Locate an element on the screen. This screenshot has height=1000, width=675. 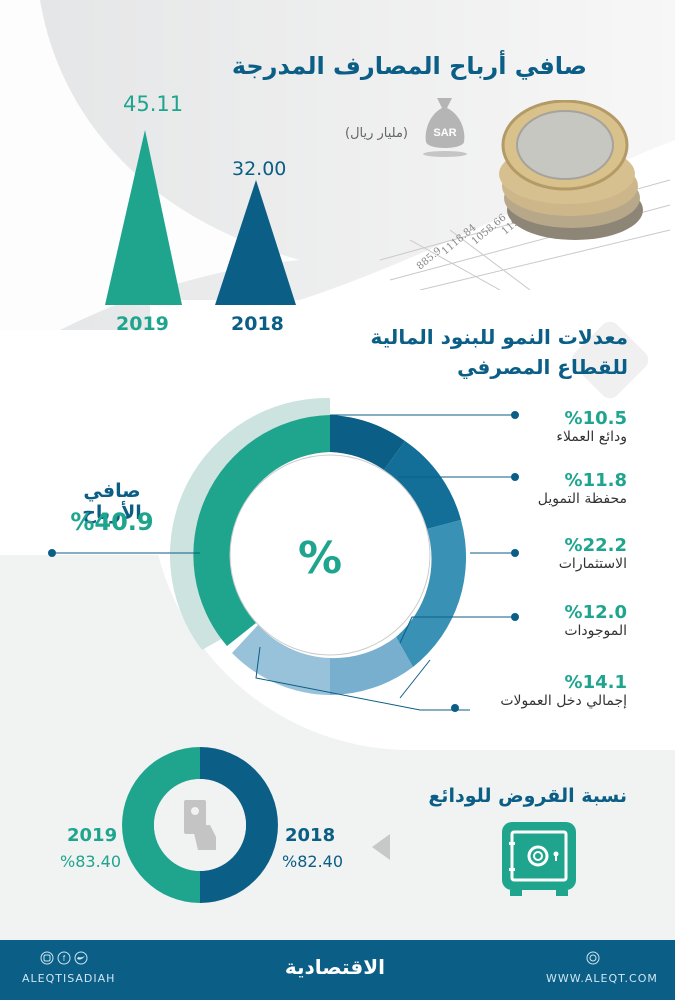
globe-icon is located at coordinates (593, 958).